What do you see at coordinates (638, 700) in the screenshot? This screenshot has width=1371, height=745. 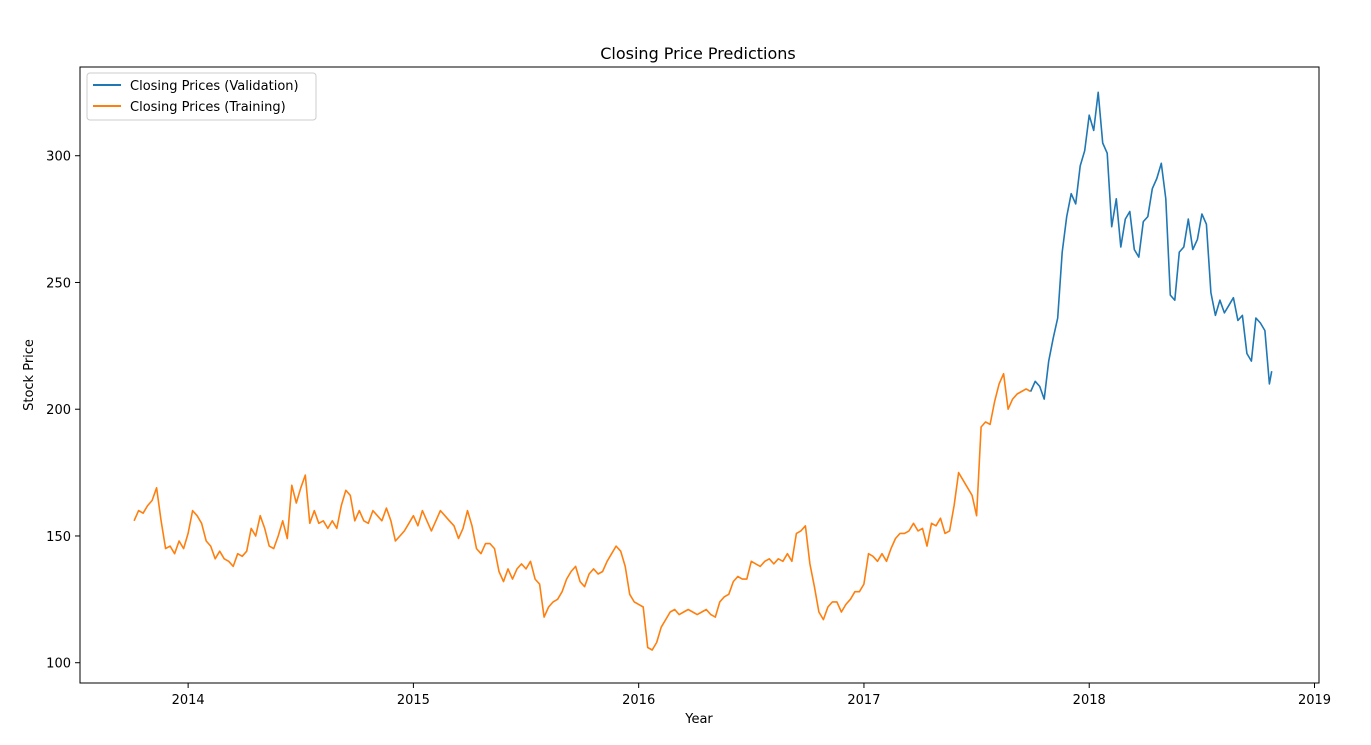 I see `x-tick-label: 2016` at bounding box center [638, 700].